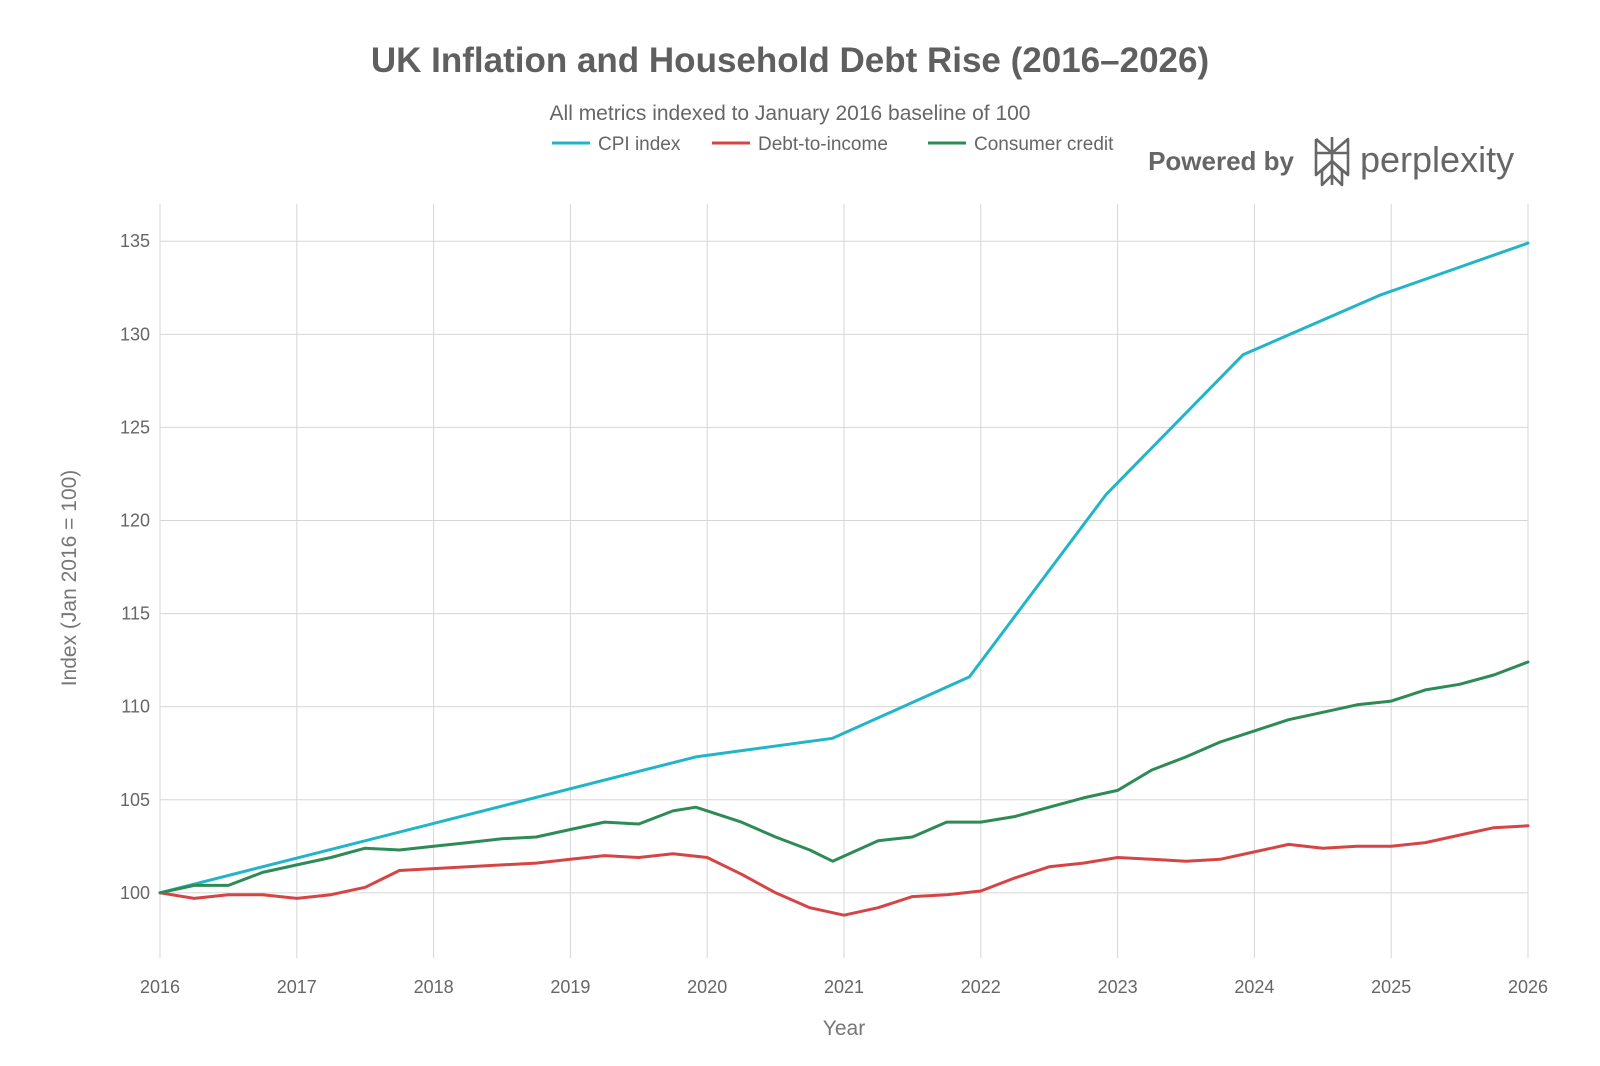 The height and width of the screenshot is (1066, 1600). I want to click on legend: CPI index Debt-to-income Consumer credit, so click(833, 144).